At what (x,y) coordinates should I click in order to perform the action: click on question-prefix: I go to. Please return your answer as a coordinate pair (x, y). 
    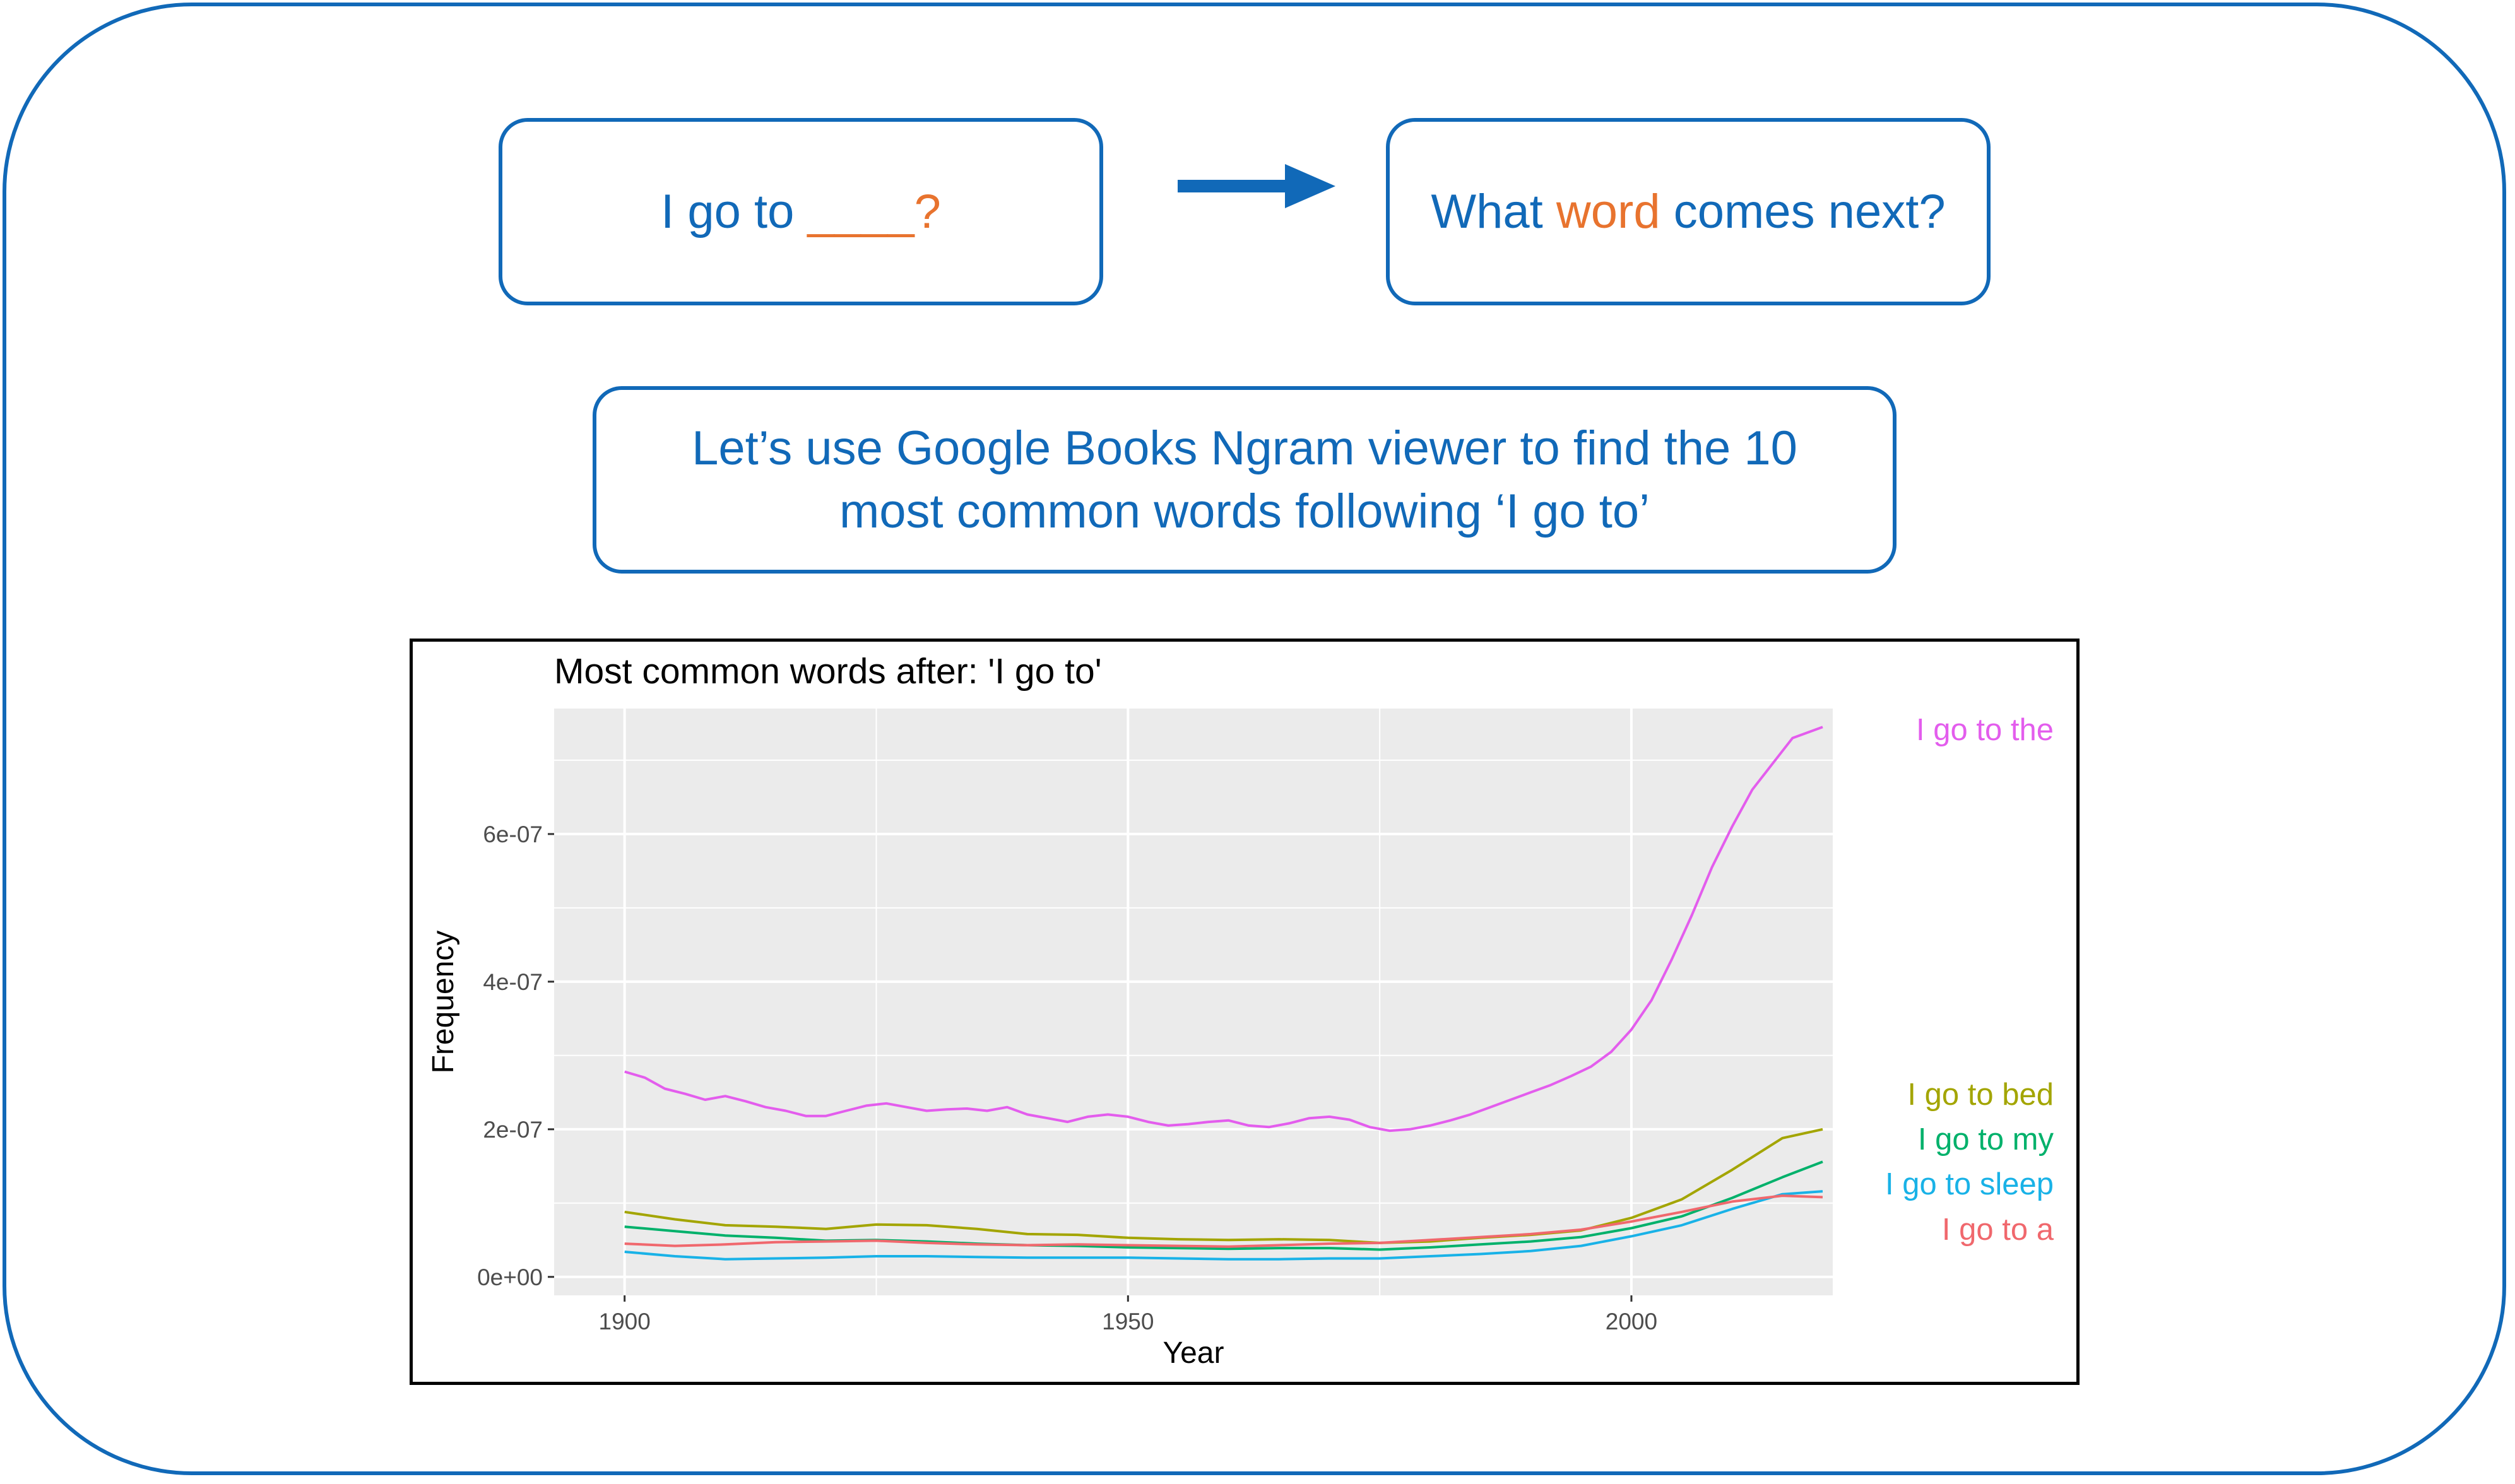
    Looking at the image, I should click on (734, 211).